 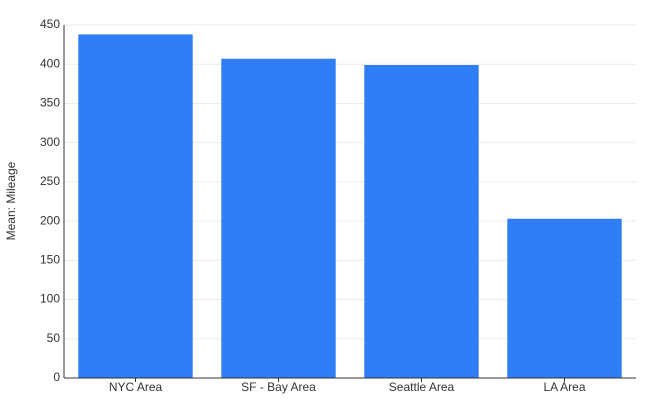 What do you see at coordinates (278, 387) in the screenshot?
I see `x-tick-label: SF - Bay Area` at bounding box center [278, 387].